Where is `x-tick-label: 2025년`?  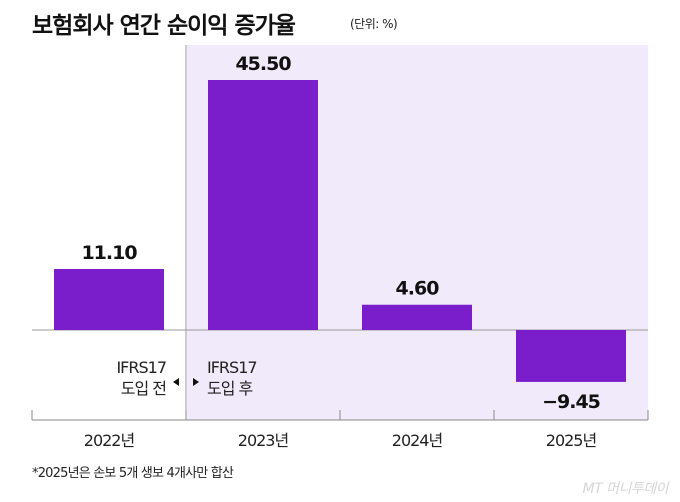 x-tick-label: 2025년 is located at coordinates (571, 440).